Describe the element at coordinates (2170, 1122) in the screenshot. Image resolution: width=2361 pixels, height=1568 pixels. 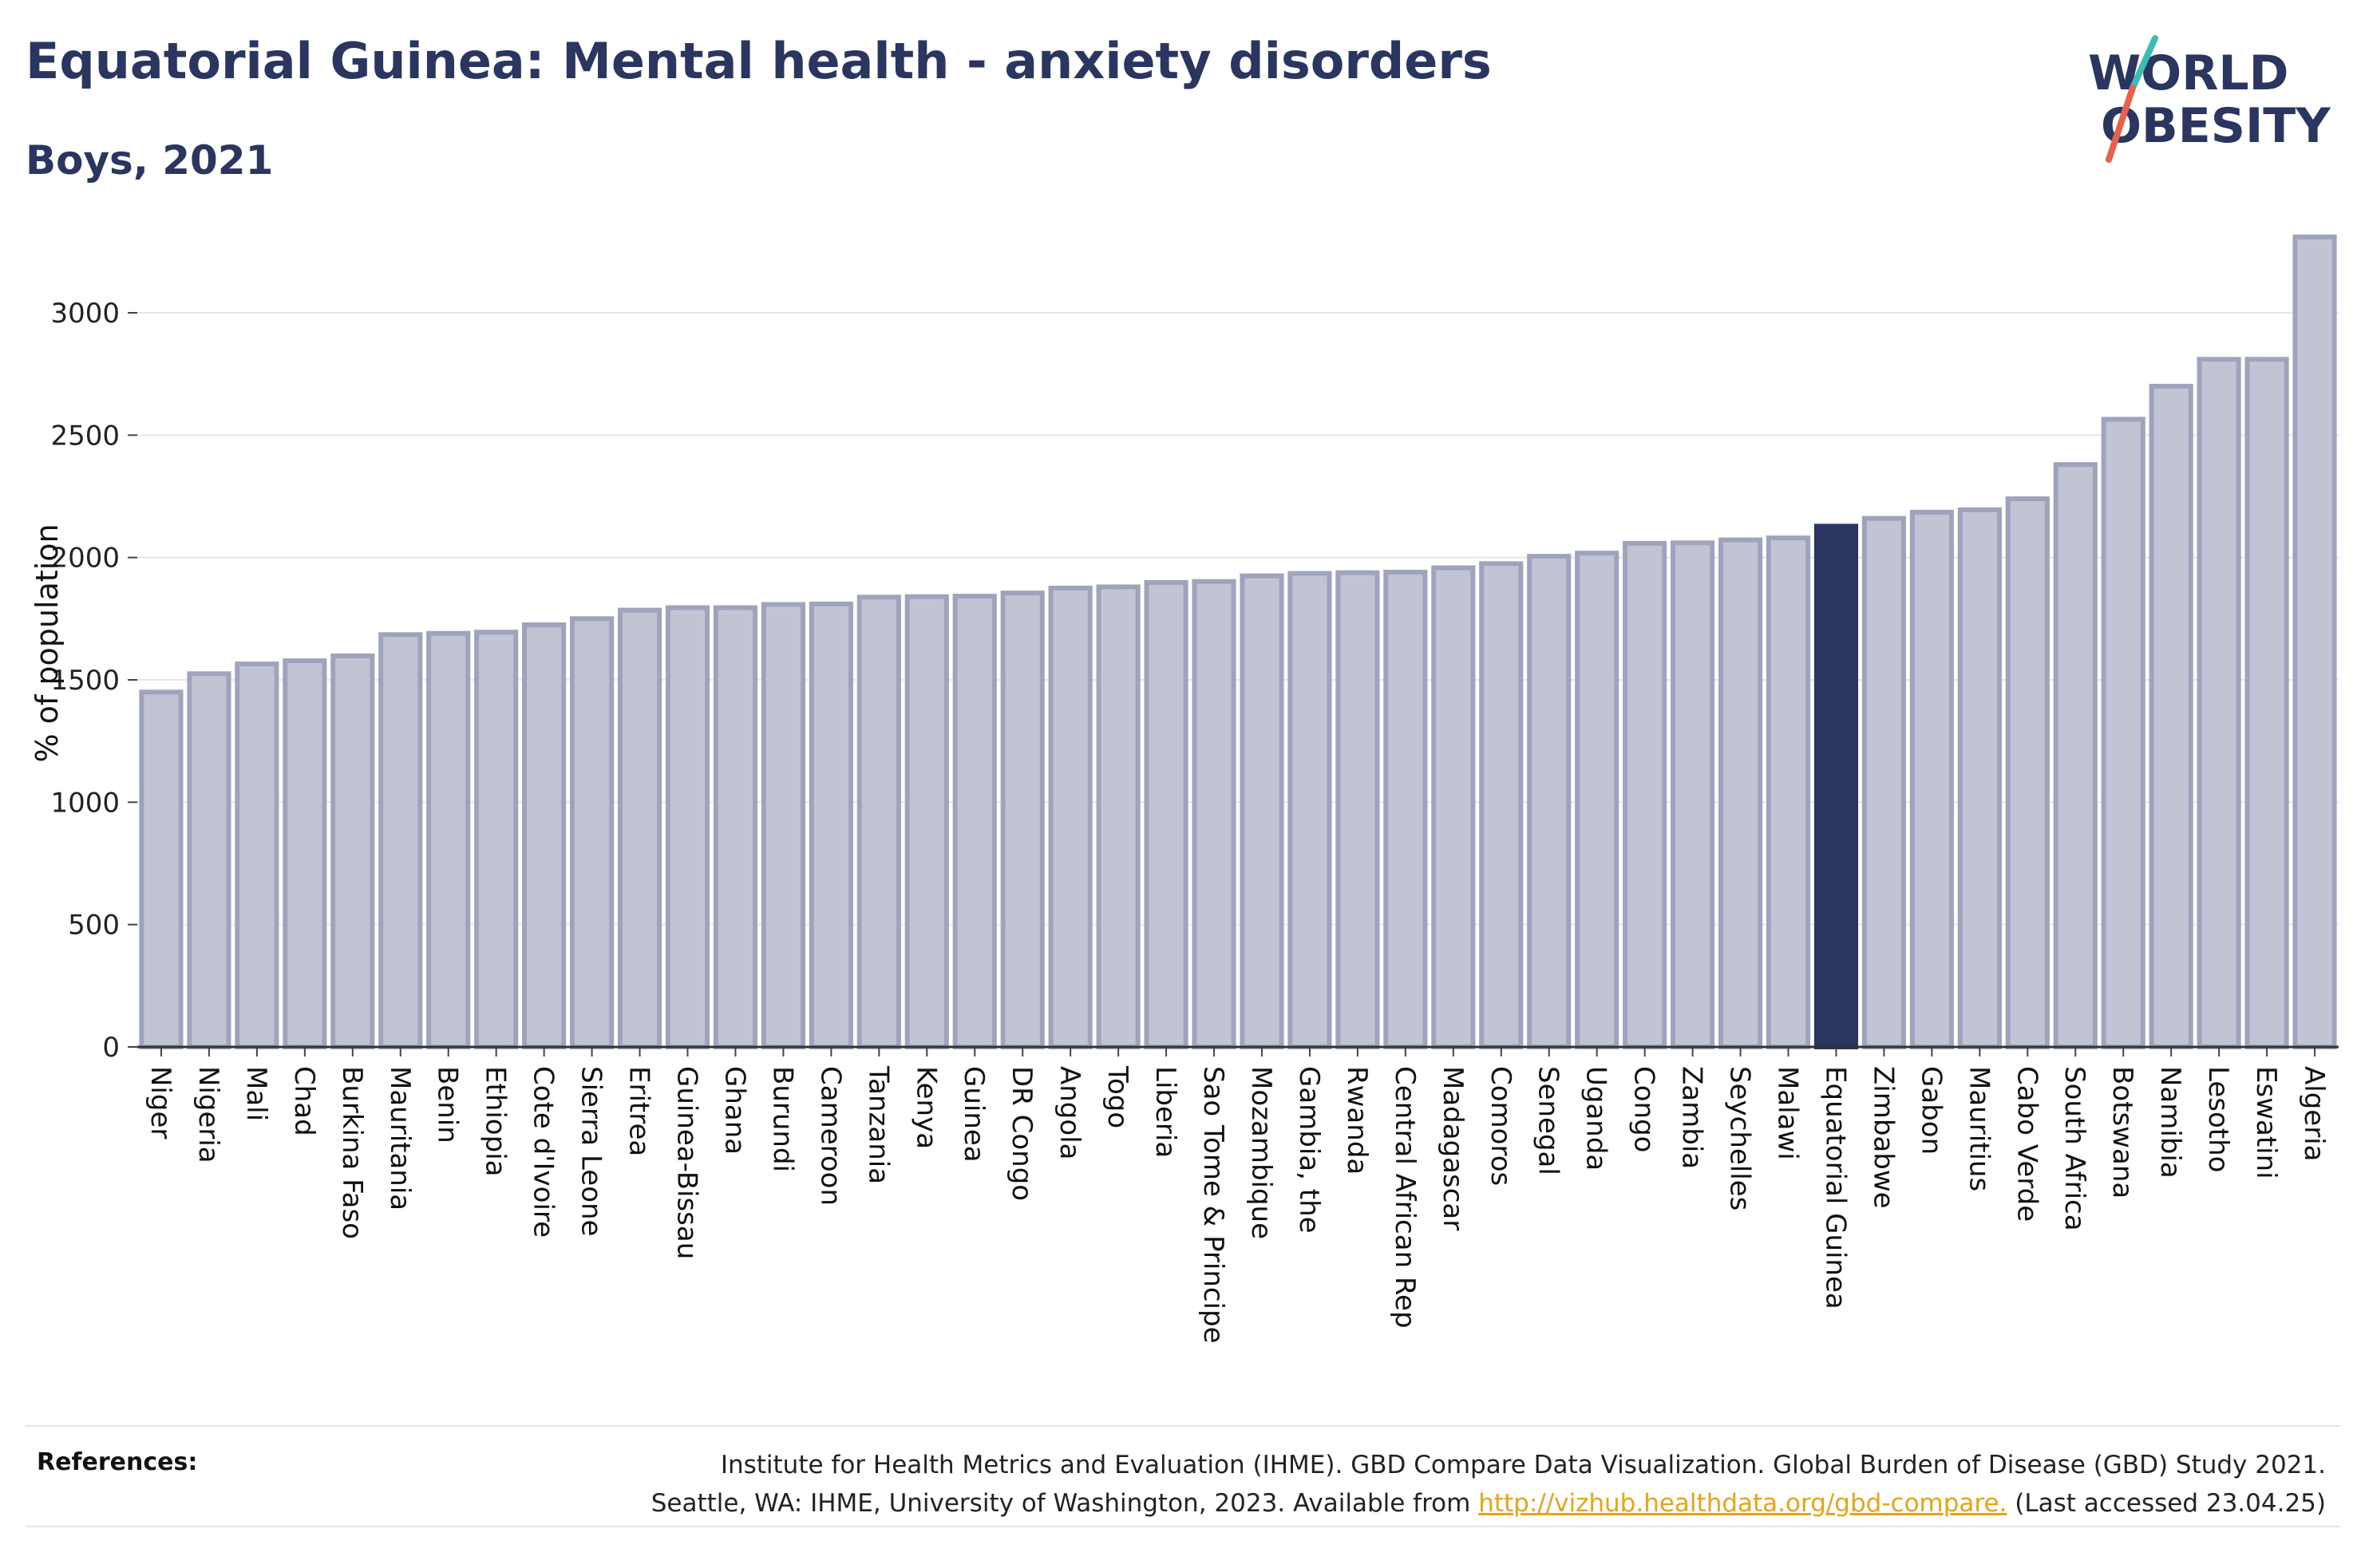
I see `x-tick-label: Namibia` at that location.